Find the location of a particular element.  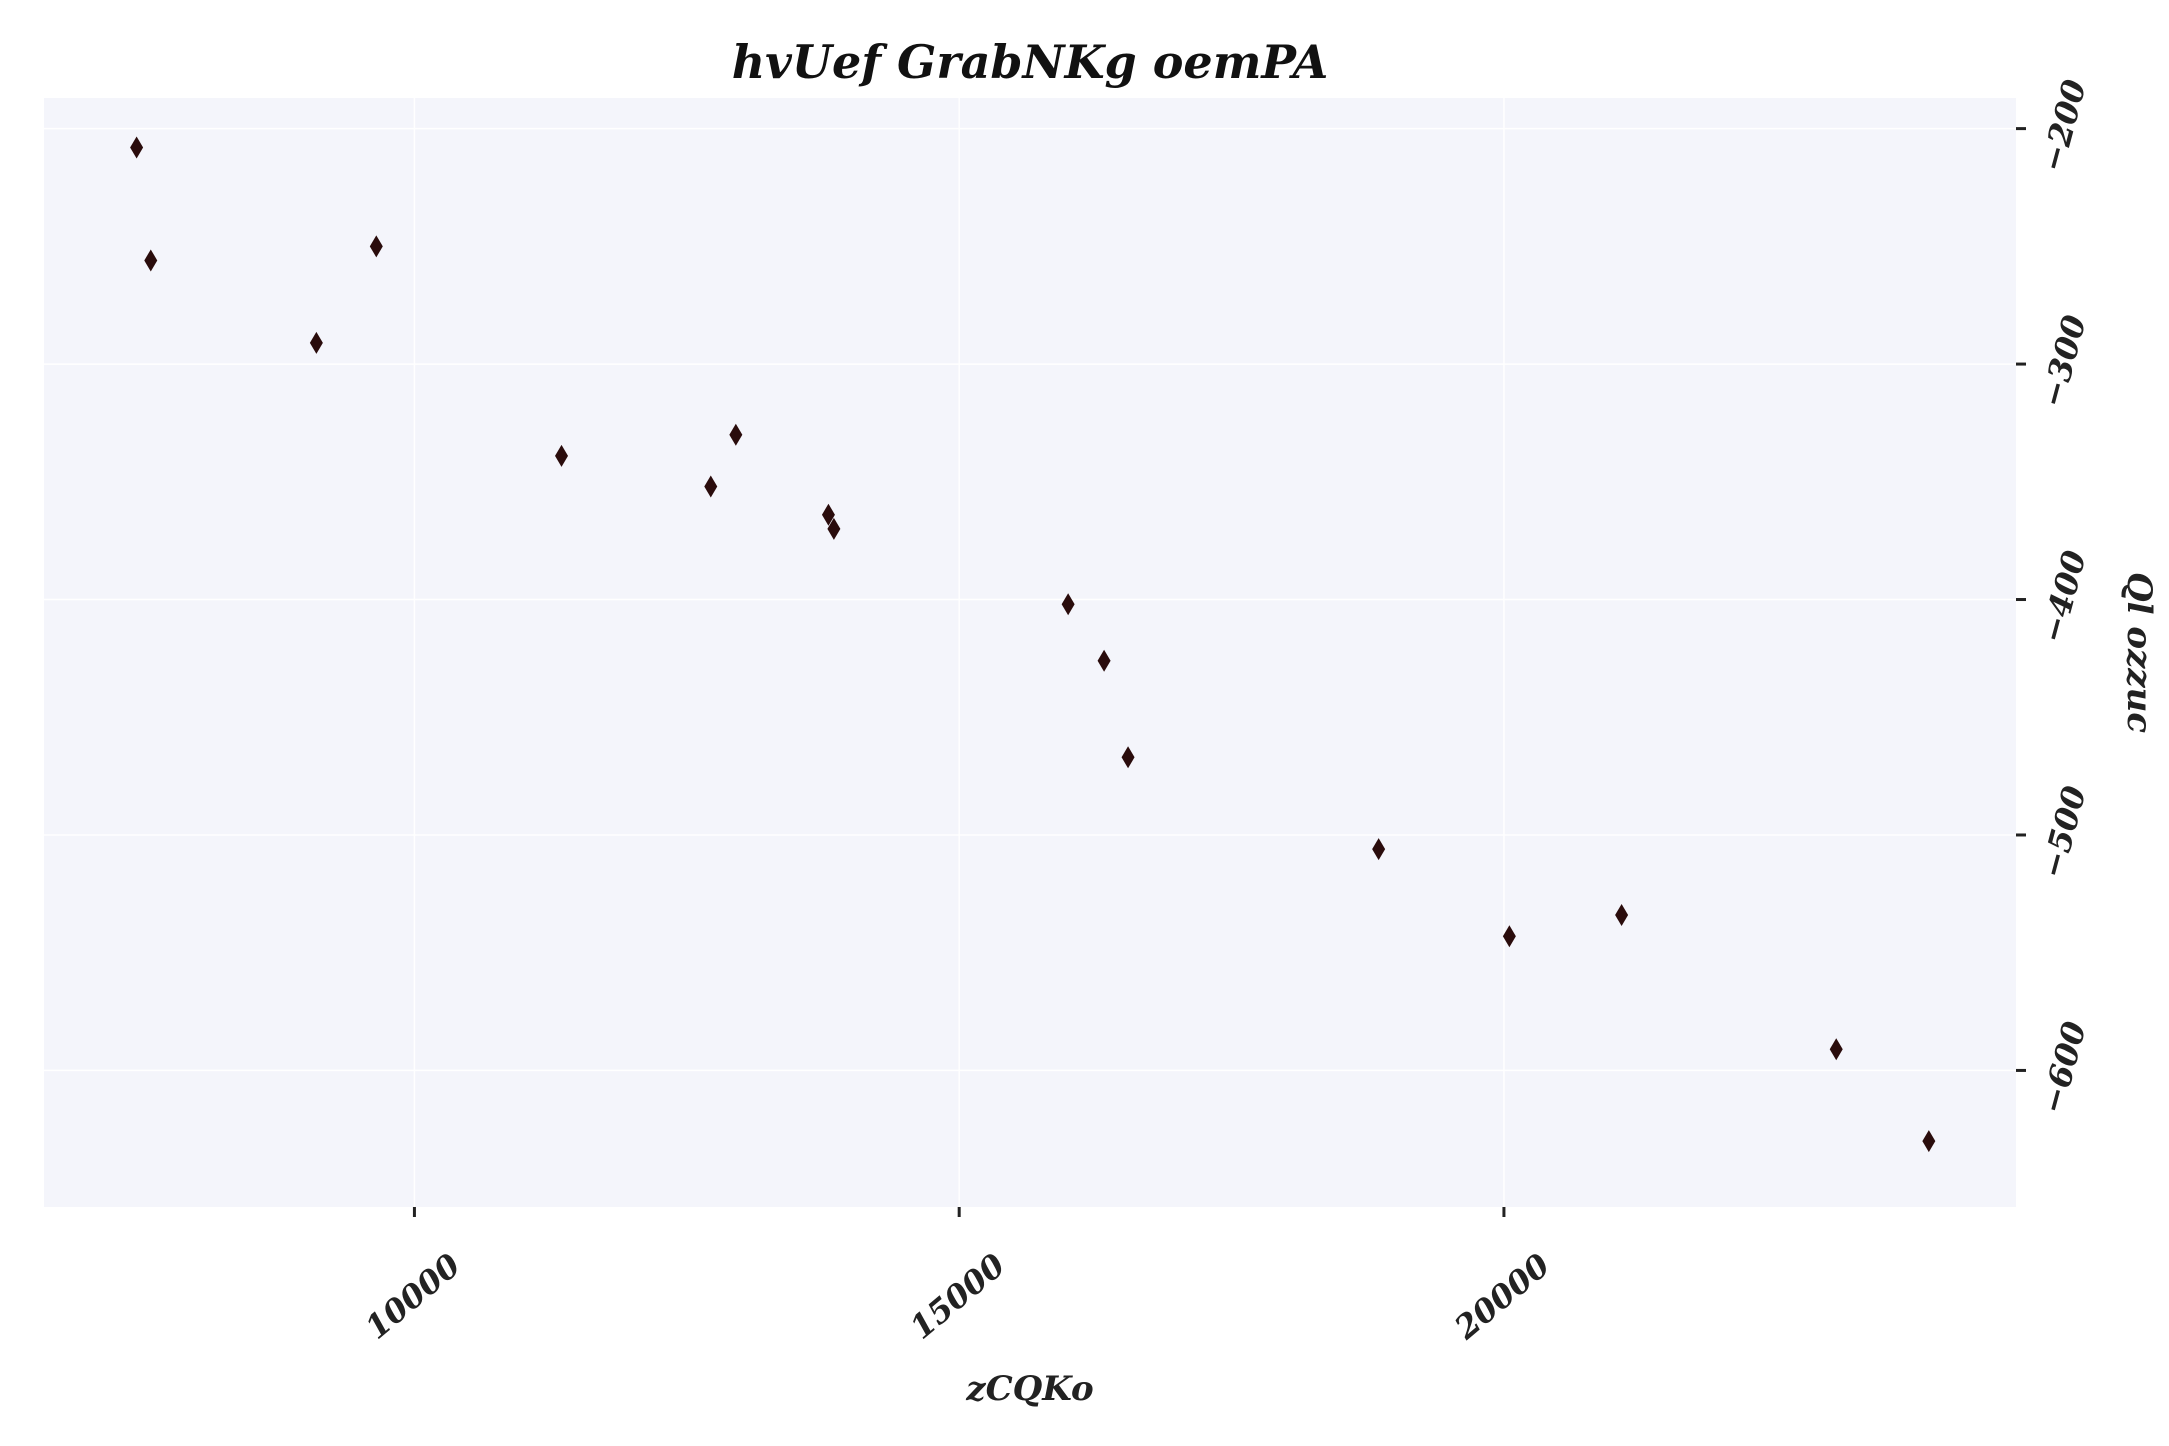

y-axis-label: Ql ozzuc is located at coordinates (2139, 652).